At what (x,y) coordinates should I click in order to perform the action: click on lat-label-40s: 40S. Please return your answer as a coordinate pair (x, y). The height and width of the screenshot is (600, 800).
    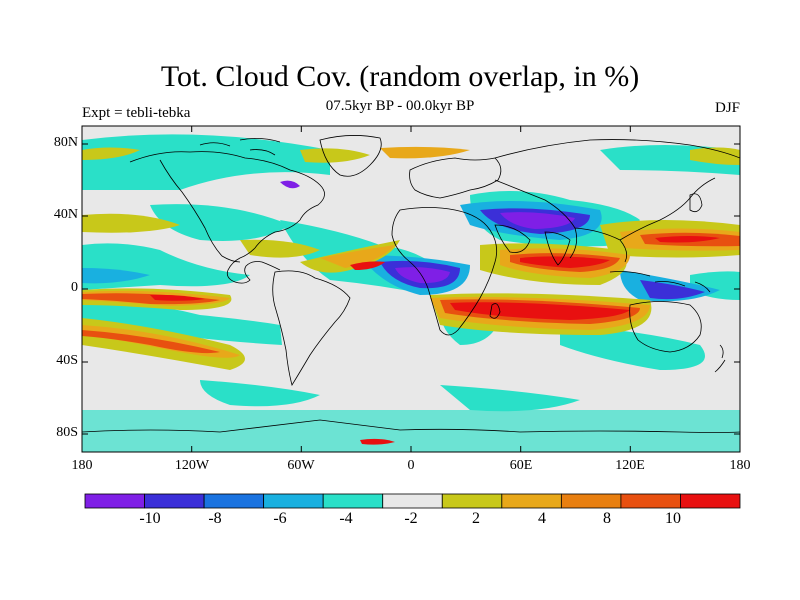
    Looking at the image, I should click on (67, 360).